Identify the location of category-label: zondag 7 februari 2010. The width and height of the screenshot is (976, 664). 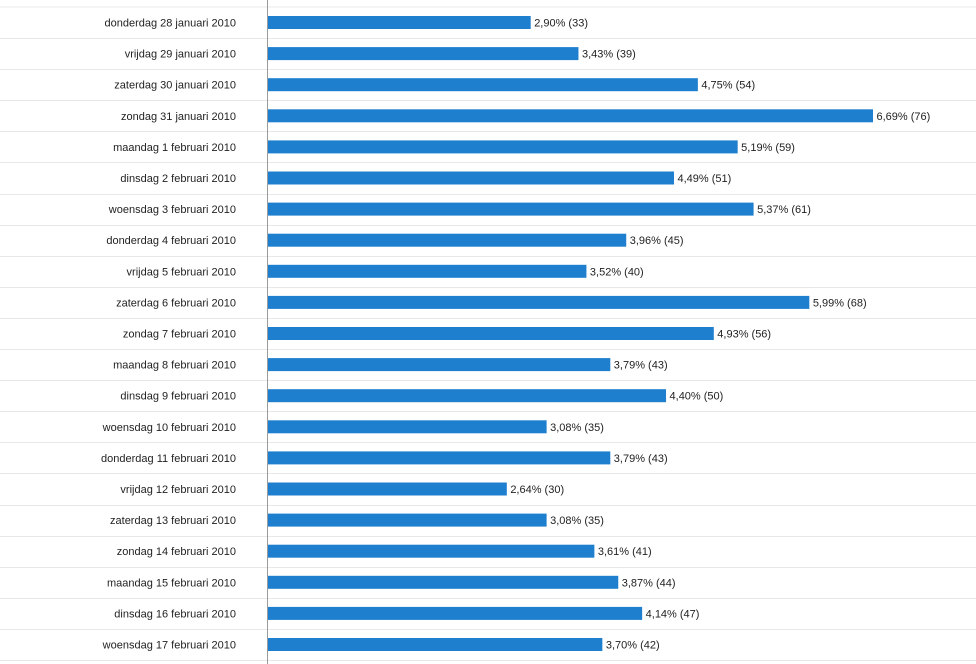
(179, 335).